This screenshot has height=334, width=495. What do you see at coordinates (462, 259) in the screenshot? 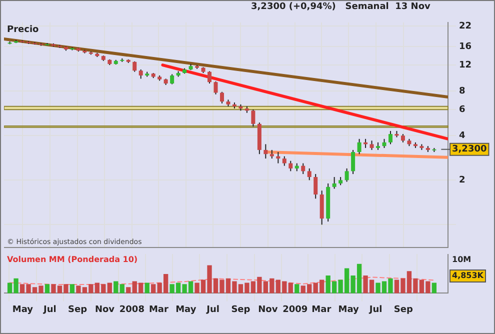
I see `text: 10M` at bounding box center [462, 259].